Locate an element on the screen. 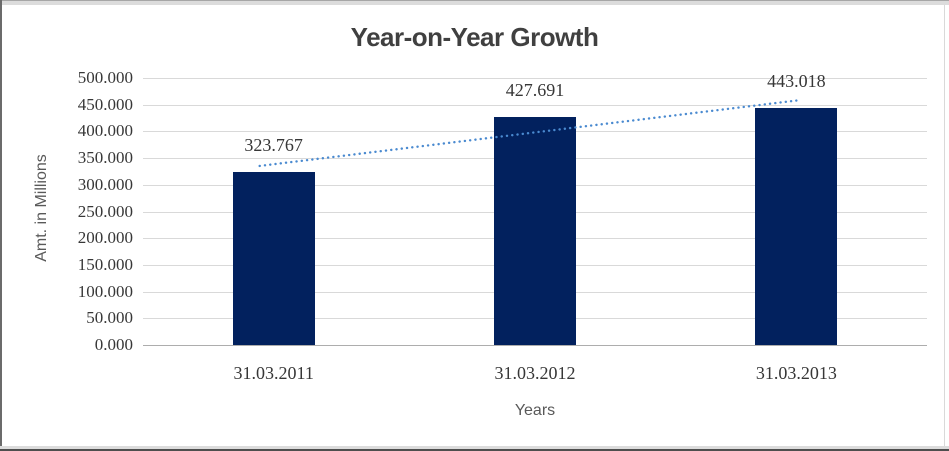 The width and height of the screenshot is (949, 451). y-tick-label: 250.000 is located at coordinates (105, 211).